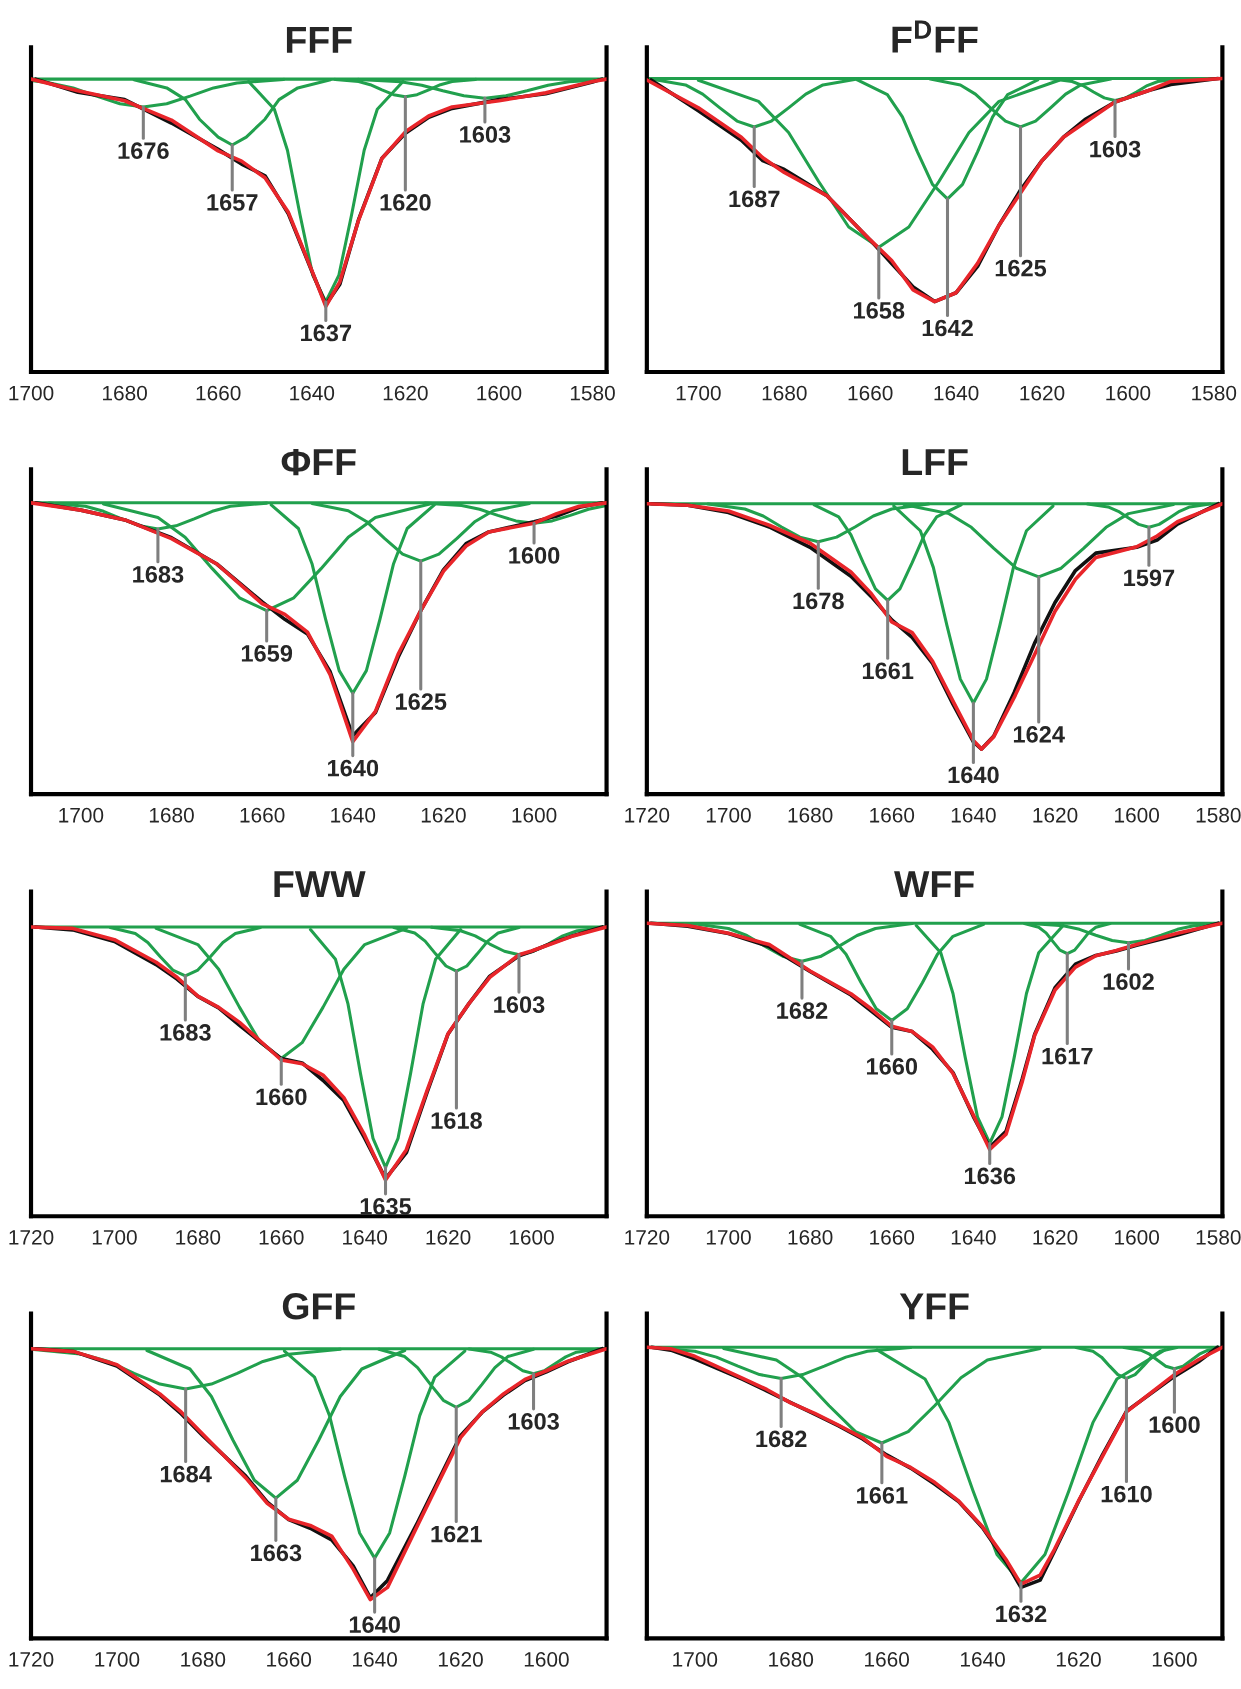 Image resolution: width=1241 pixels, height=1689 pixels. What do you see at coordinates (1067, 1056) in the screenshot?
I see `annotation: 1617` at bounding box center [1067, 1056].